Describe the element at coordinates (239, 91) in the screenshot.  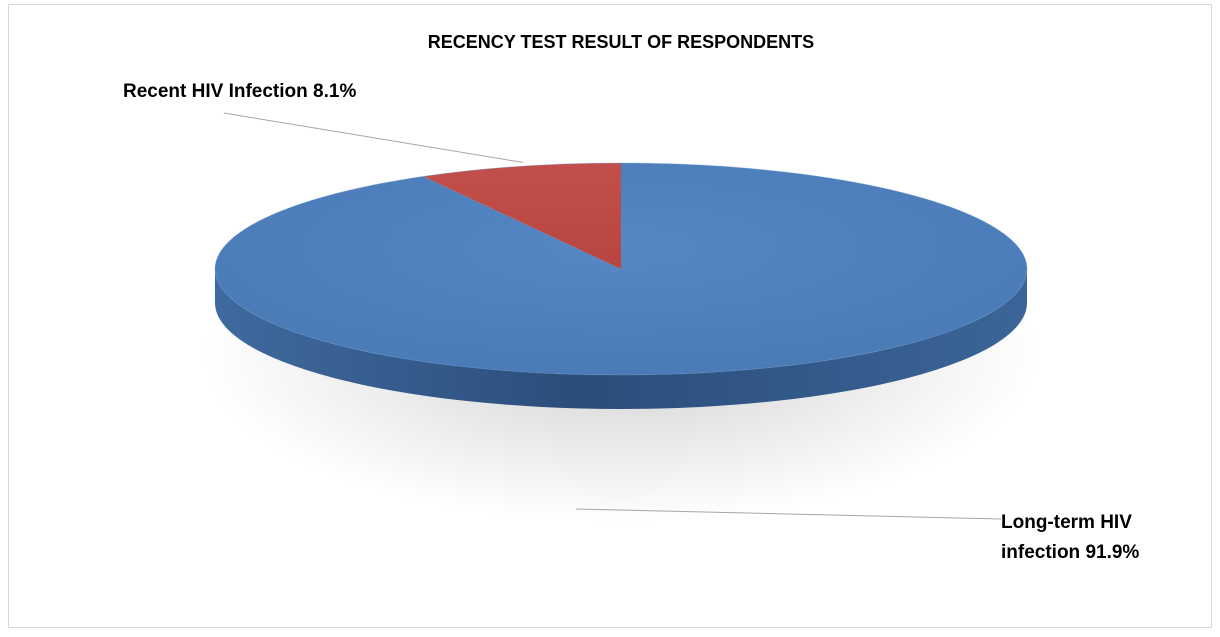
I see `label-recent: Recent HIV Infection 8.1%` at that location.